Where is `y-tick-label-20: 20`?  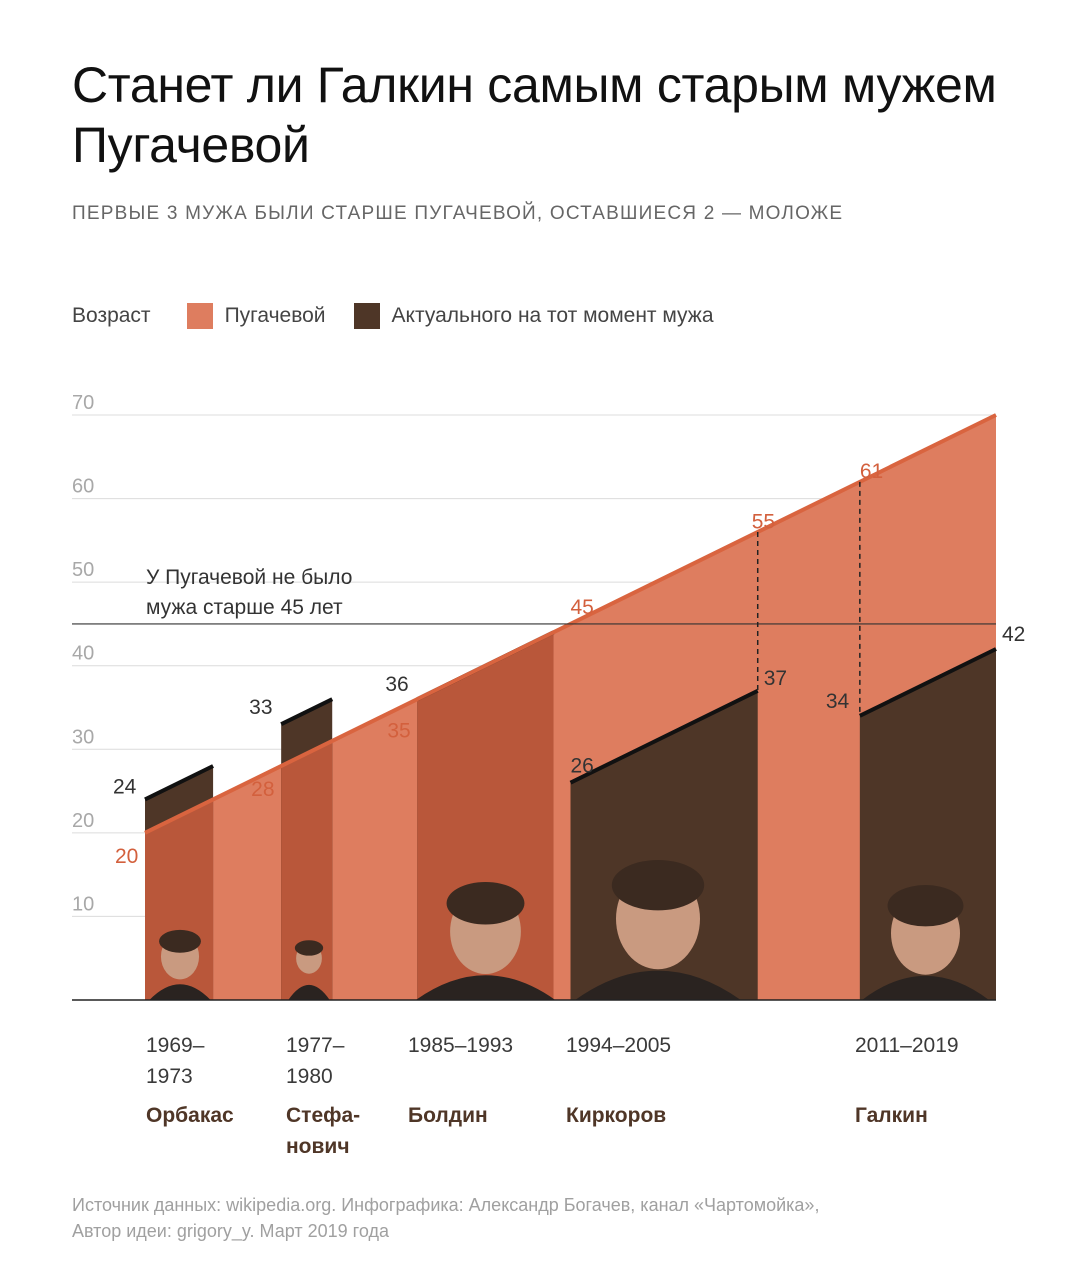
y-tick-label-20: 20 is located at coordinates (83, 821).